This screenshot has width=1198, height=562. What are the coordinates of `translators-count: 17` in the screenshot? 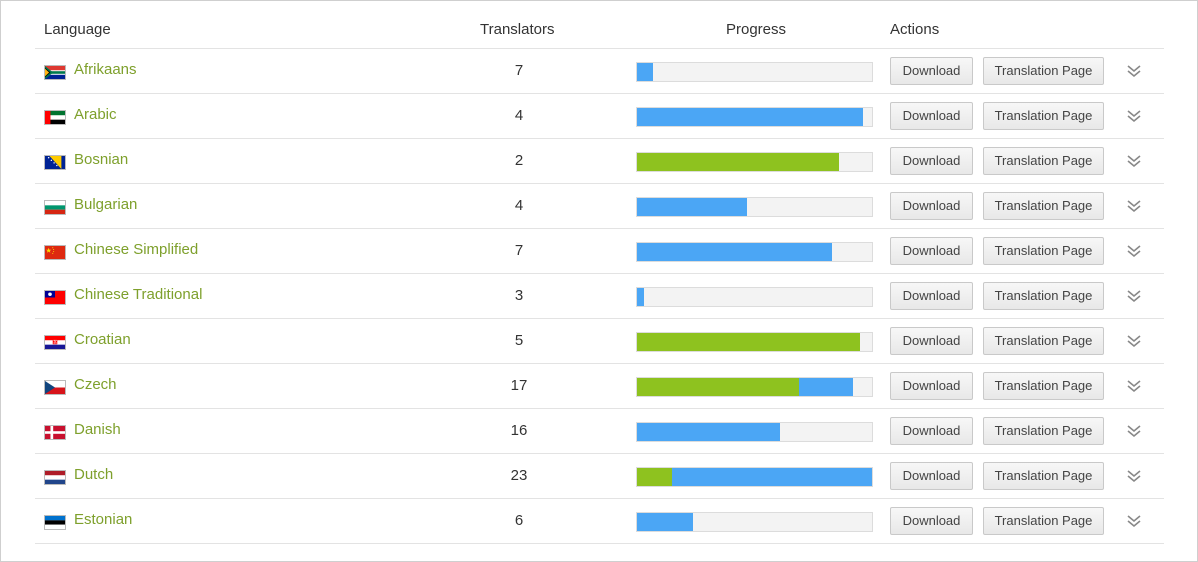 It's located at (519, 385).